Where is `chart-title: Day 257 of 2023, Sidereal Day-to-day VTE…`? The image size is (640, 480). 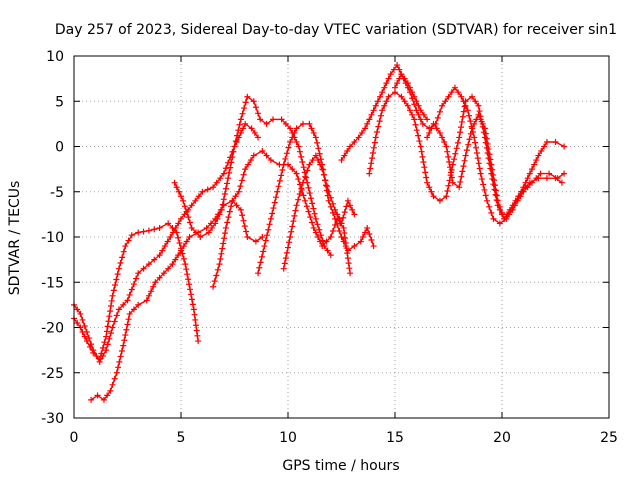
chart-title: Day 257 of 2023, Sidereal Day-to-day VTE… is located at coordinates (336, 30).